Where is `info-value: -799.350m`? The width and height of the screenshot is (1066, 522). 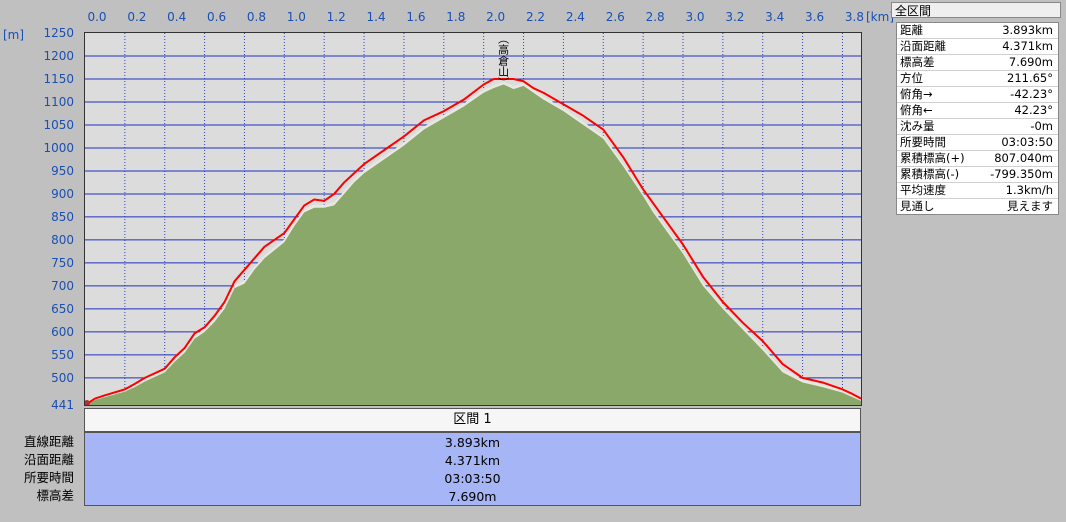
info-value: -799.350m is located at coordinates (1021, 174).